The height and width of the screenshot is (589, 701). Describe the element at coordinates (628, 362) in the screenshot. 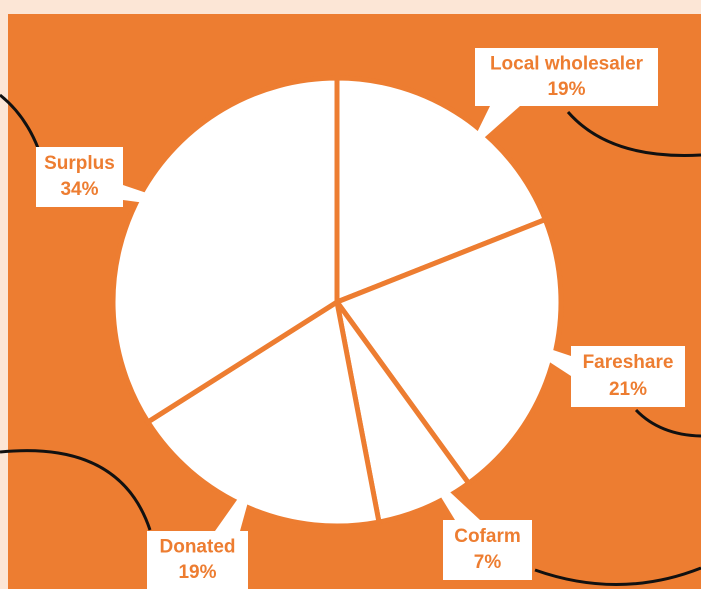

I see `slice-label: Fareshare` at that location.